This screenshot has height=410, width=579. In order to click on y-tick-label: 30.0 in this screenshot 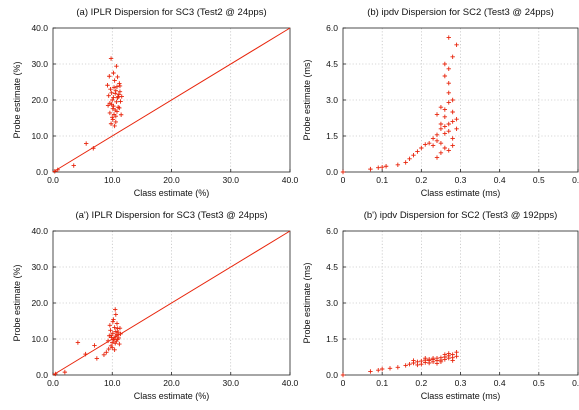, I will do `click(39, 64)`.